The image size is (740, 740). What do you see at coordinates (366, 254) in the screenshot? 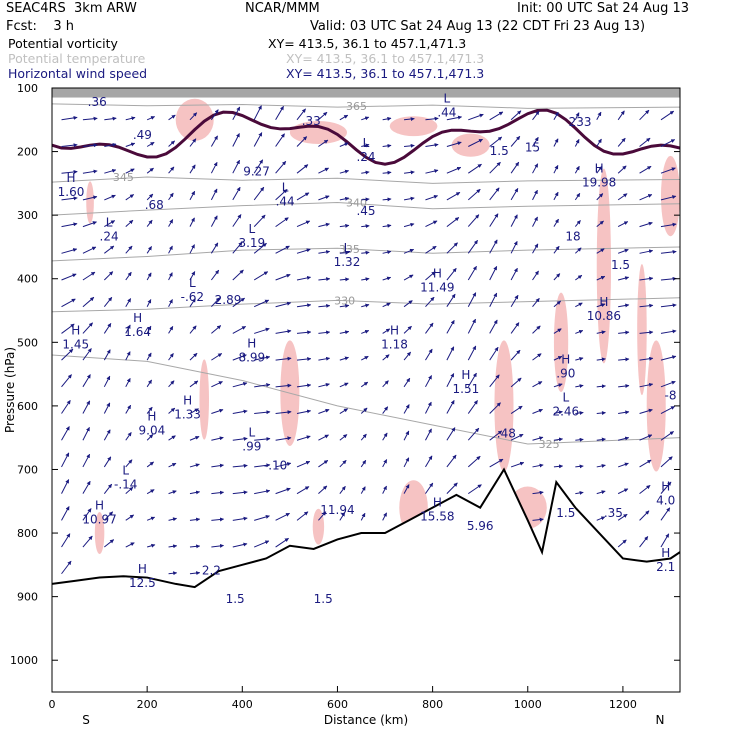
I see `theta-line` at bounding box center [366, 254].